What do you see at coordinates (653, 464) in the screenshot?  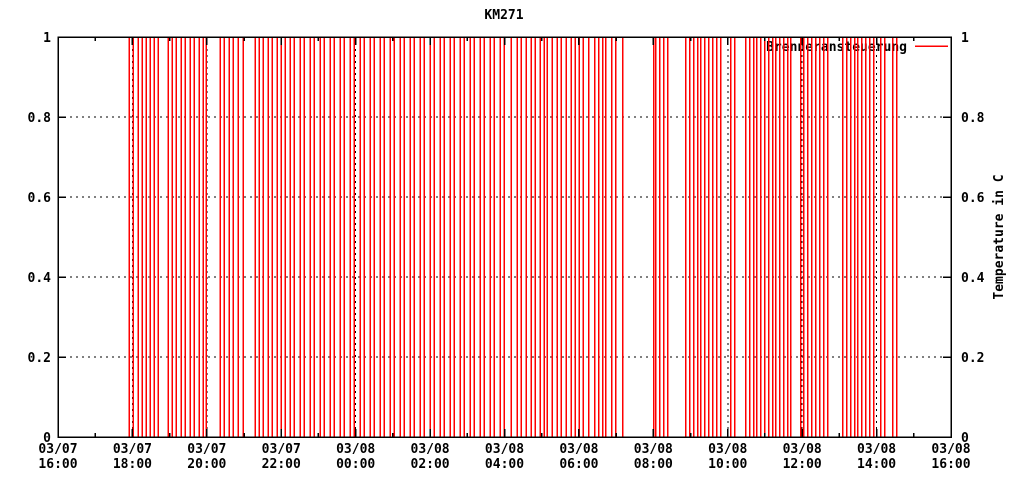 I see `x-tick-label-time: 08:00` at bounding box center [653, 464].